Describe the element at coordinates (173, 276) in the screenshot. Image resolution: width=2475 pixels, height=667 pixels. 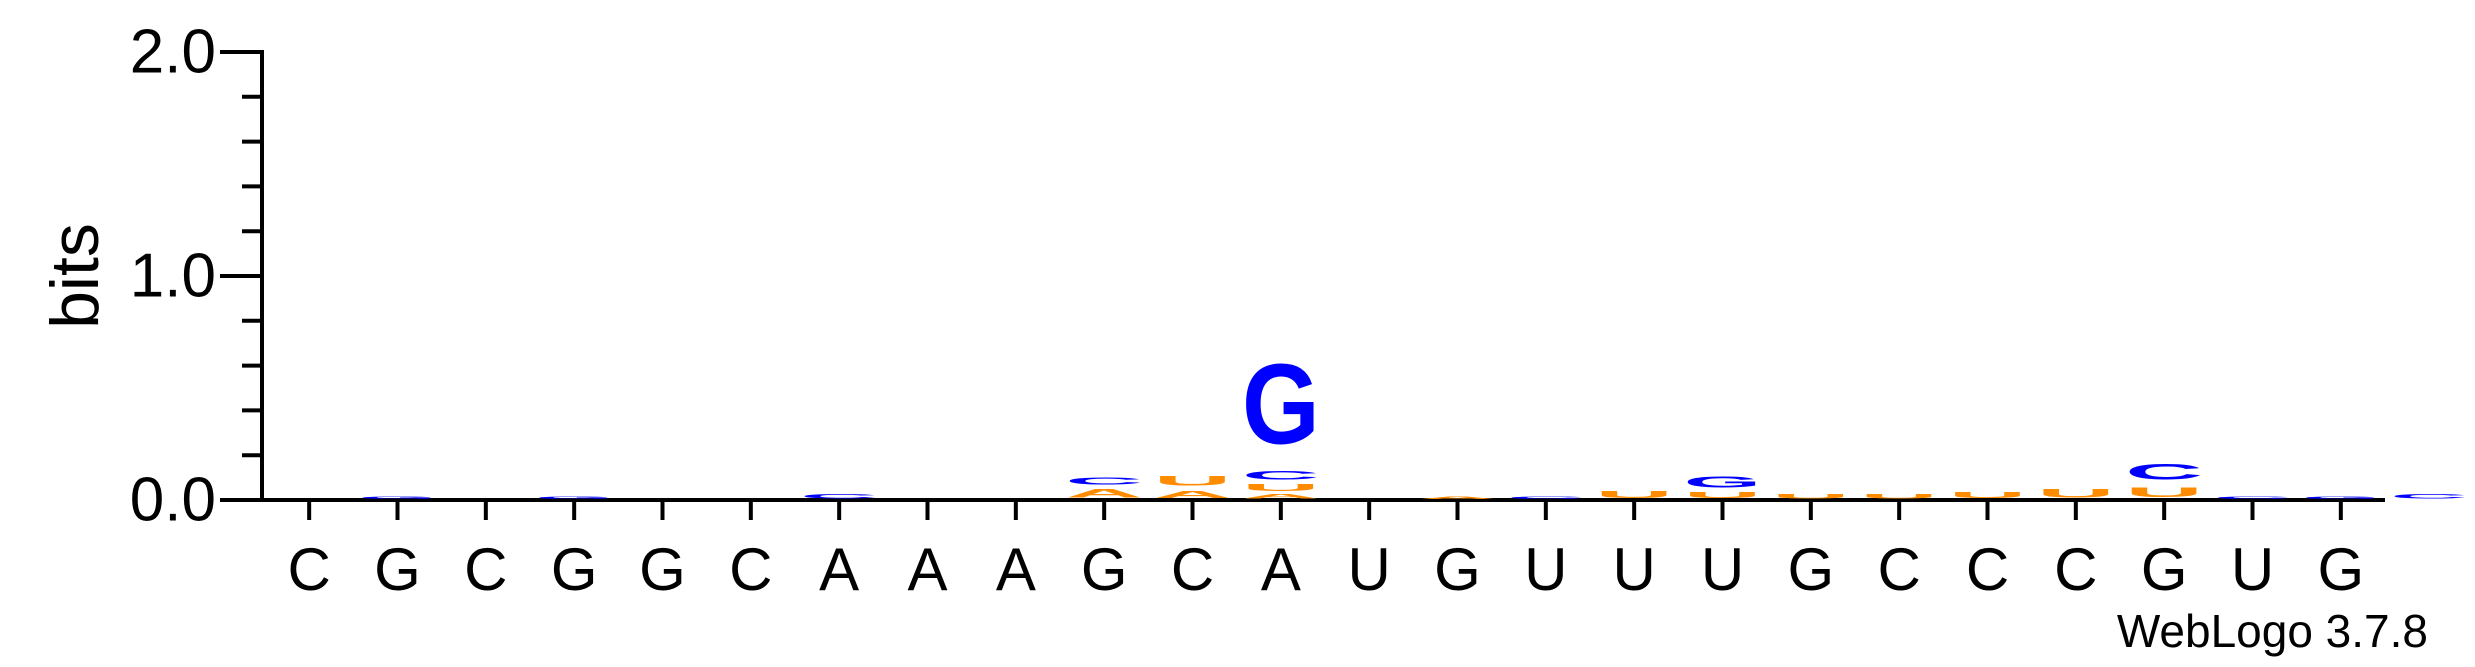
I see `y-tick-label: 1.0` at that location.